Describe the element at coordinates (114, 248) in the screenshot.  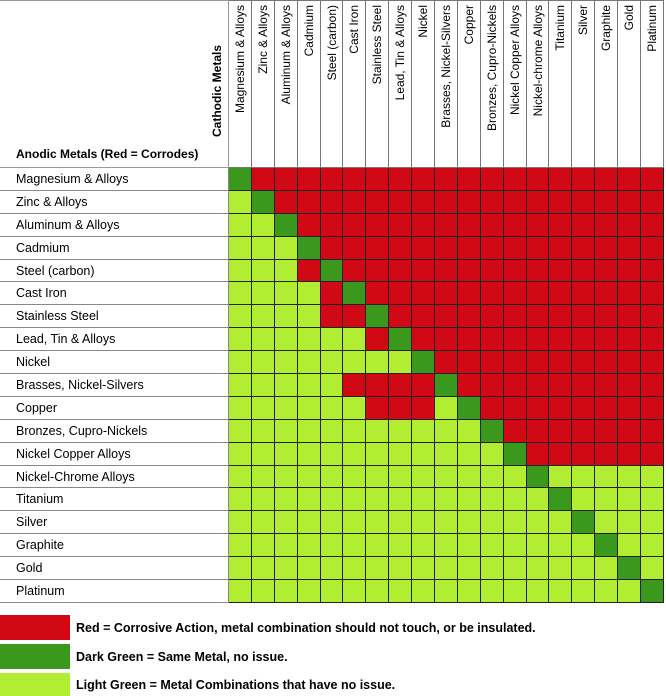
I see `row-header: Cadmium` at that location.